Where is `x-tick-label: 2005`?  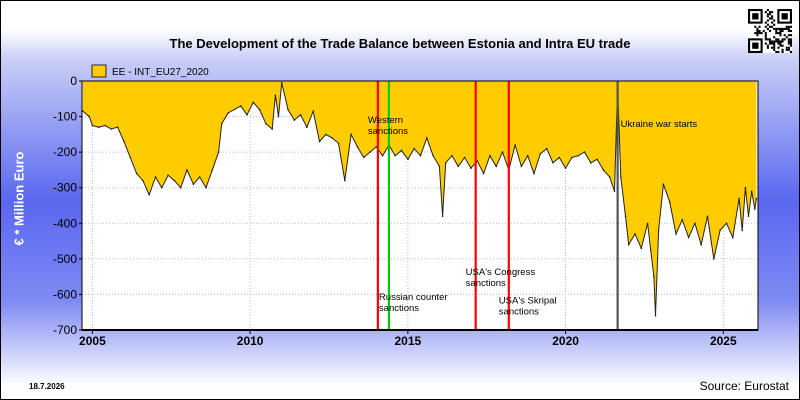 x-tick-label: 2005 is located at coordinates (92, 341).